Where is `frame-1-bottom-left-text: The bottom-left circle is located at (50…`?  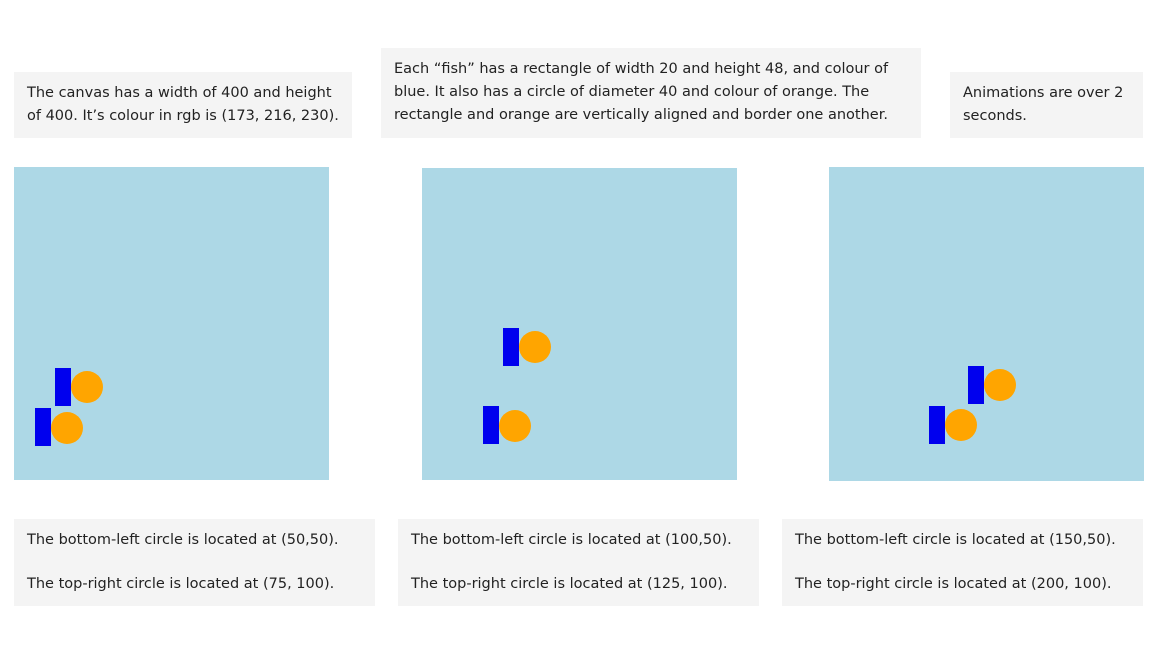
frame-1-bottom-left-text: The bottom-left circle is located at (50… is located at coordinates (183, 540).